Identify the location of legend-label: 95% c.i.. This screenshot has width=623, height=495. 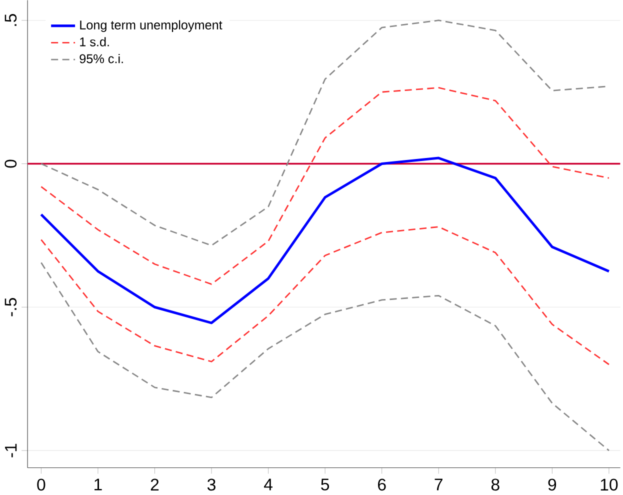
(101, 59).